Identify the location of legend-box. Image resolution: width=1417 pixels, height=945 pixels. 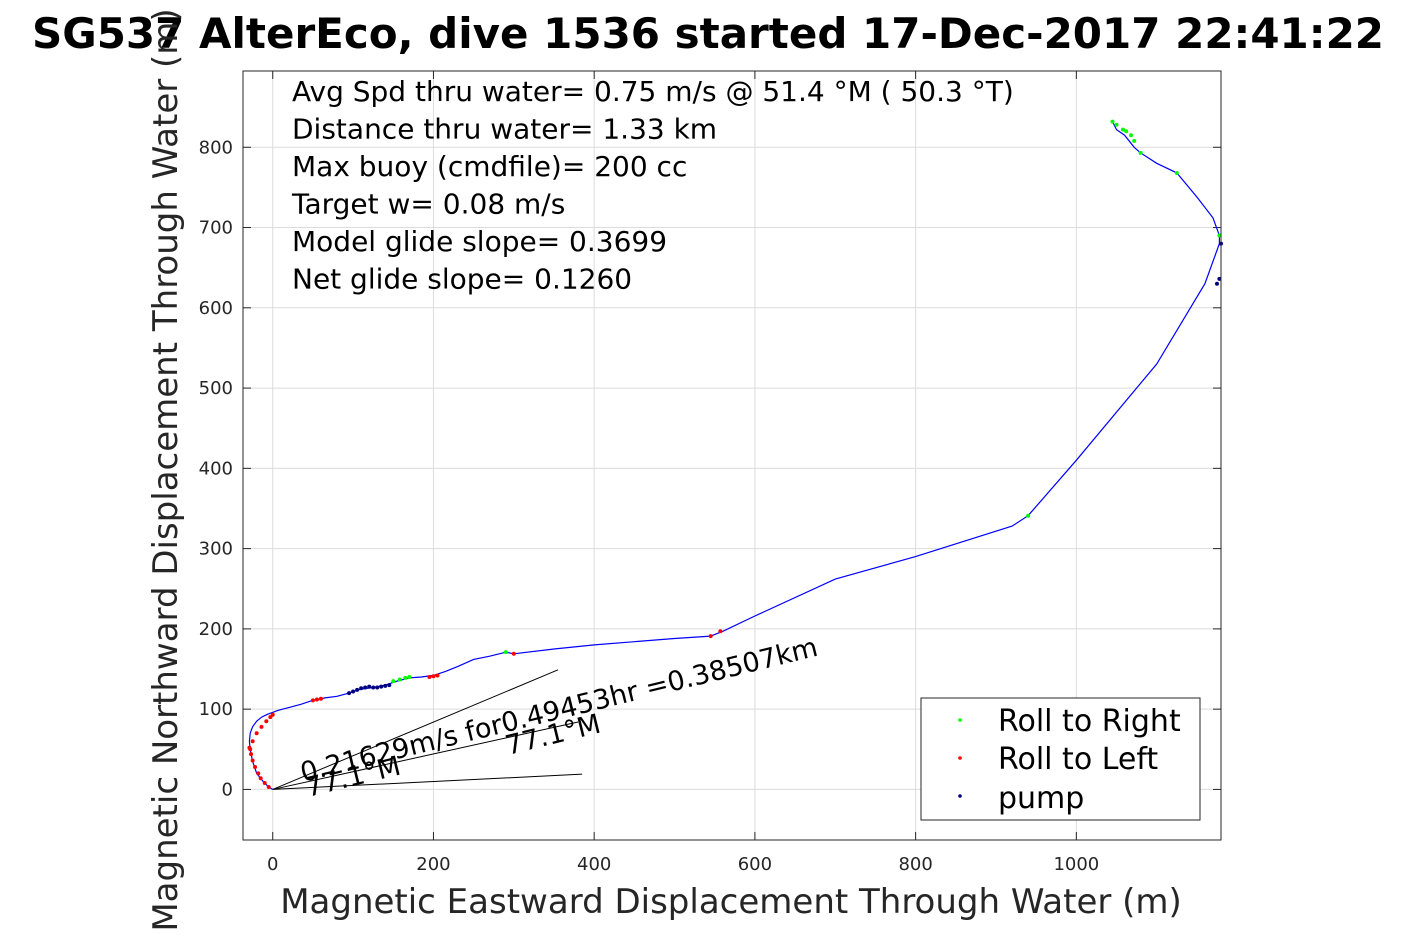
(1060, 759).